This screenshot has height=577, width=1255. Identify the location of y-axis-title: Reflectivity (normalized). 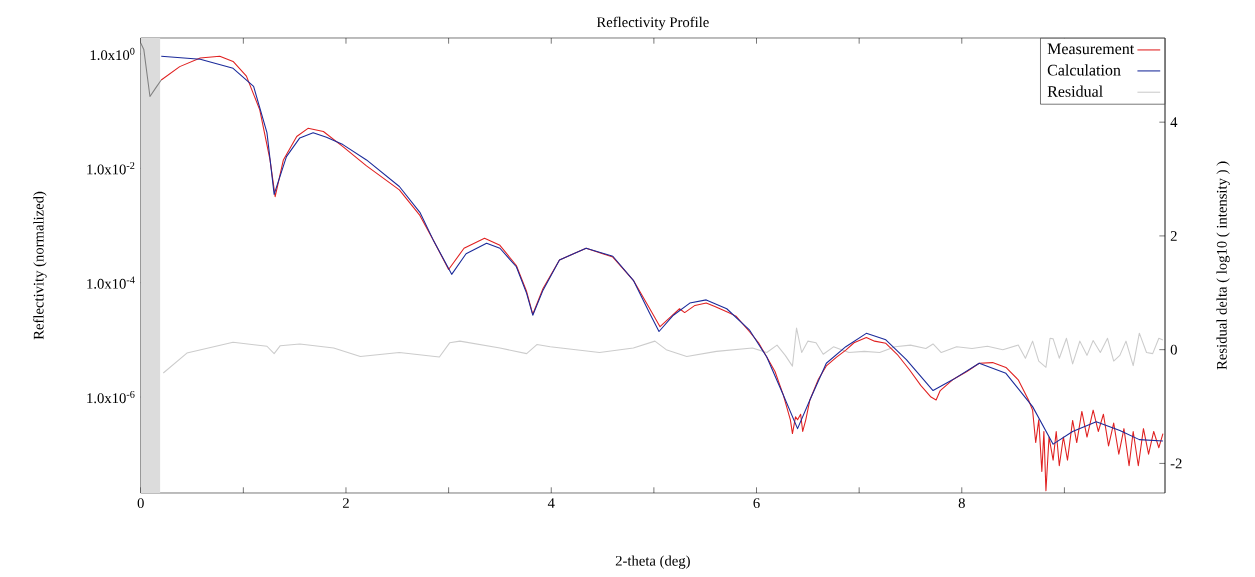
(40, 265).